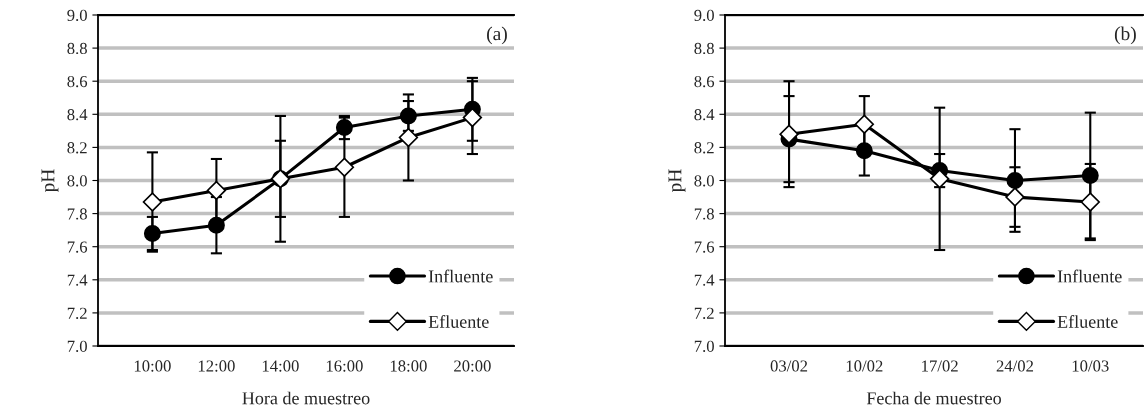 The width and height of the screenshot is (1147, 412). I want to click on x-tick-label: 12:00, so click(216, 366).